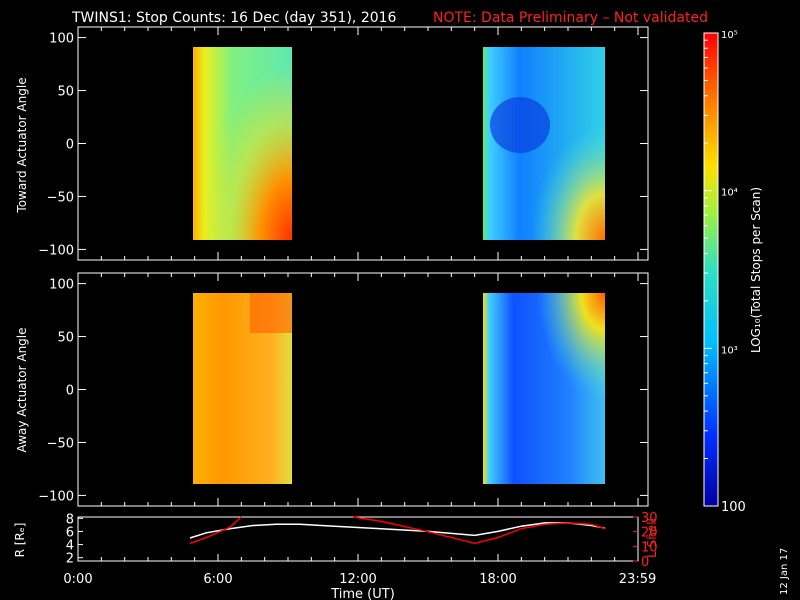 The width and height of the screenshot is (800, 600). What do you see at coordinates (61, 39) in the screenshot?
I see `toward-ytick-label: 100` at bounding box center [61, 39].